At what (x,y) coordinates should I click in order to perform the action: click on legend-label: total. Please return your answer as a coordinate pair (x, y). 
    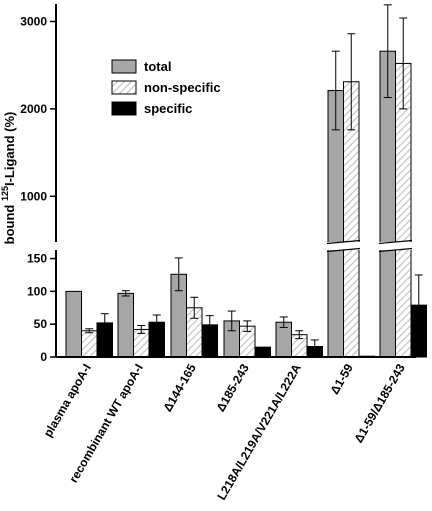
    Looking at the image, I should click on (157, 66).